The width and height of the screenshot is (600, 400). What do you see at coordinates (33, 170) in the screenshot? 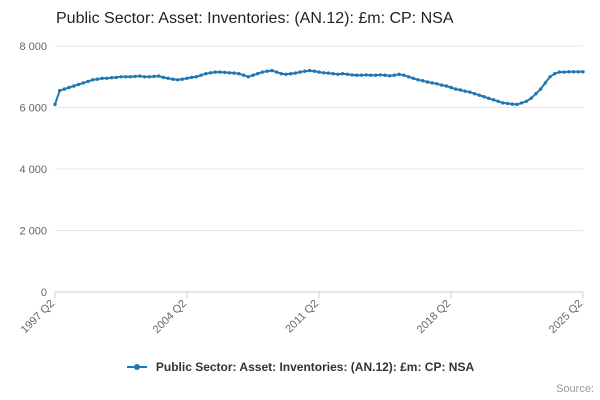
I see `svg-text: 4 000` at bounding box center [33, 170].